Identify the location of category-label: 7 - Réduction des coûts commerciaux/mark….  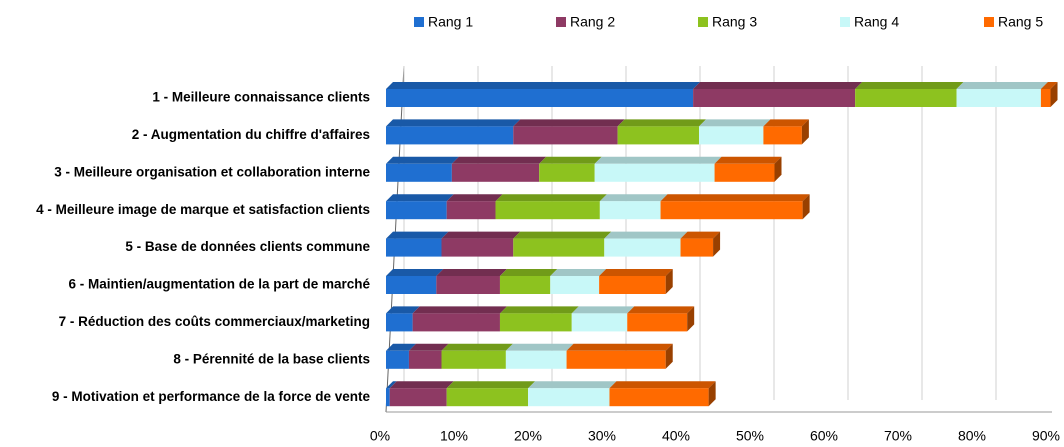
(214, 321).